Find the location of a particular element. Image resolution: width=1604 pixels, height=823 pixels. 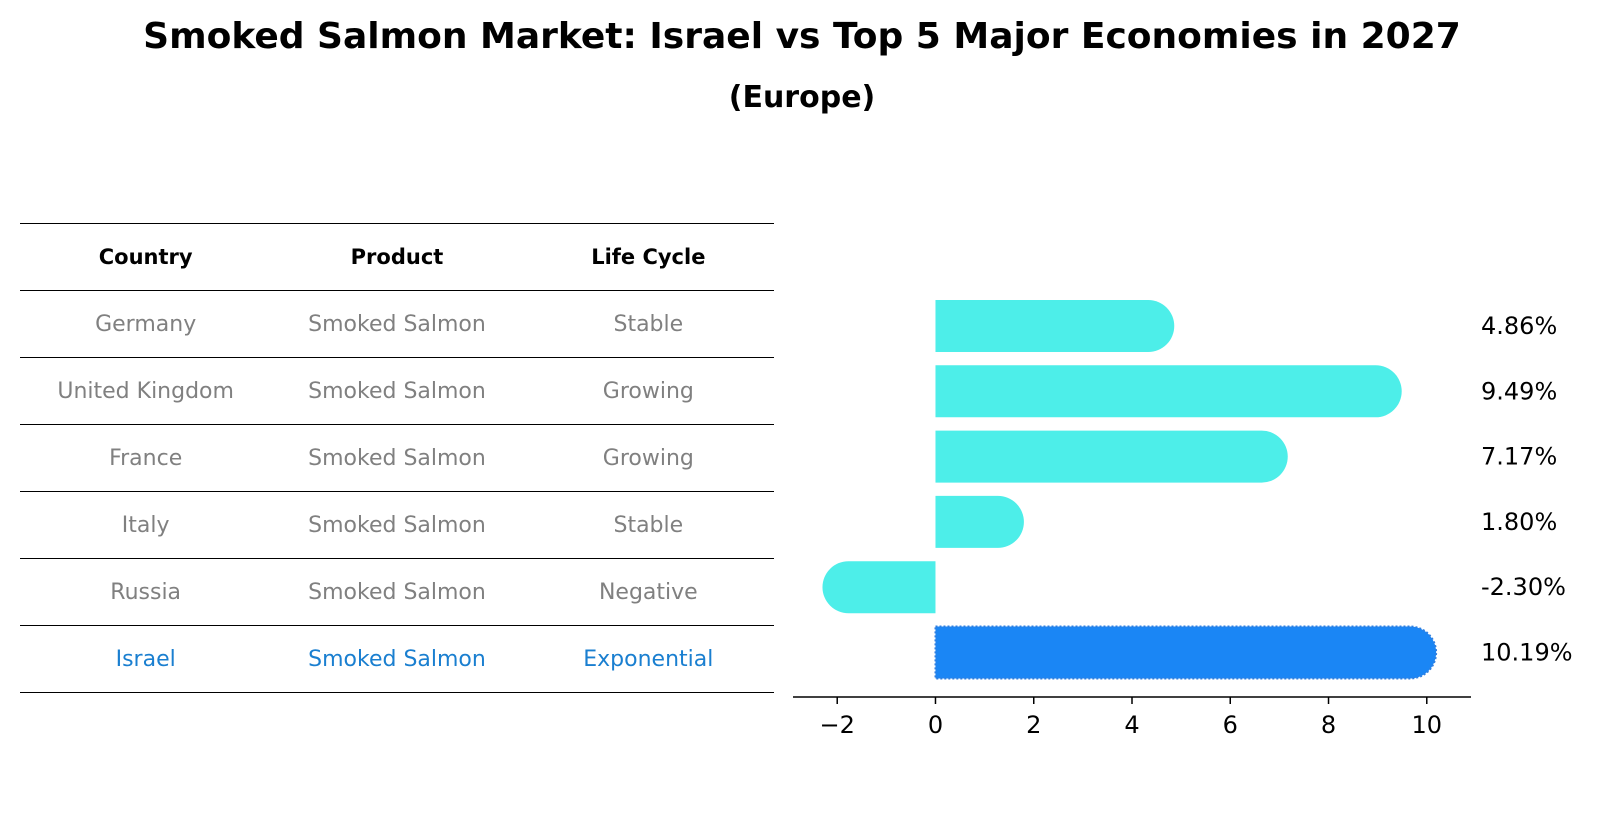

x-tick-label: −2 is located at coordinates (837, 725).